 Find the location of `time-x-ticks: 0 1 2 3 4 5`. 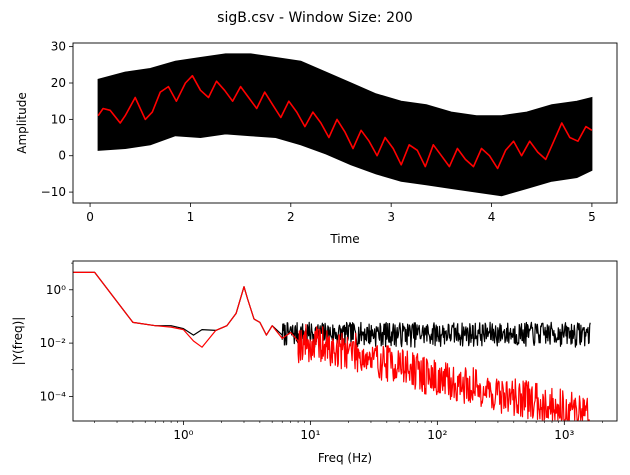

time-x-ticks: 0 1 2 3 4 5 is located at coordinates (341, 213).